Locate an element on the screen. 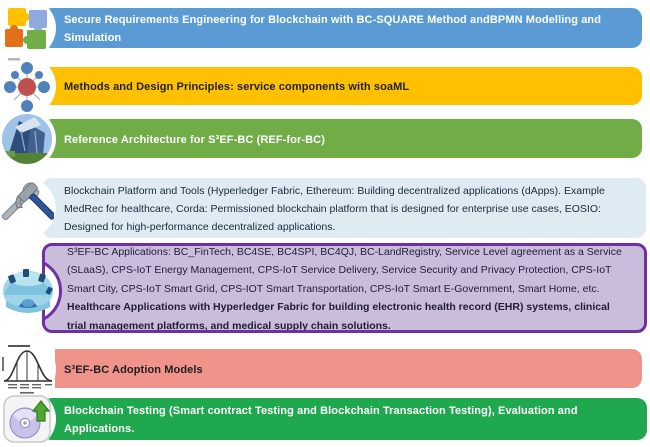  puzzle-pieces-icon is located at coordinates (27, 31).